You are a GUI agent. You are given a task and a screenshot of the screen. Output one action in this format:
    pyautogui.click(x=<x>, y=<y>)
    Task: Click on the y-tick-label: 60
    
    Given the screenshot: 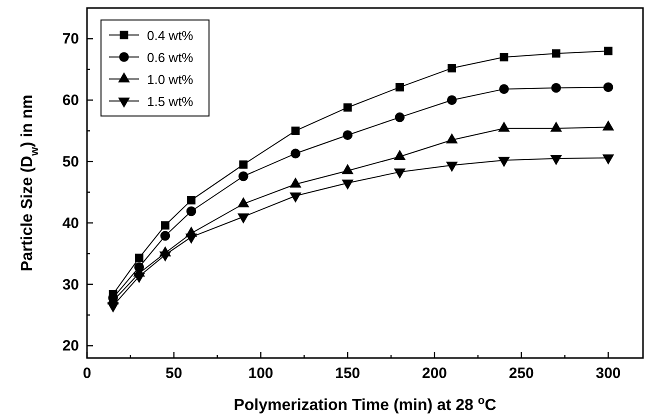 What is the action you would take?
    pyautogui.click(x=70, y=101)
    